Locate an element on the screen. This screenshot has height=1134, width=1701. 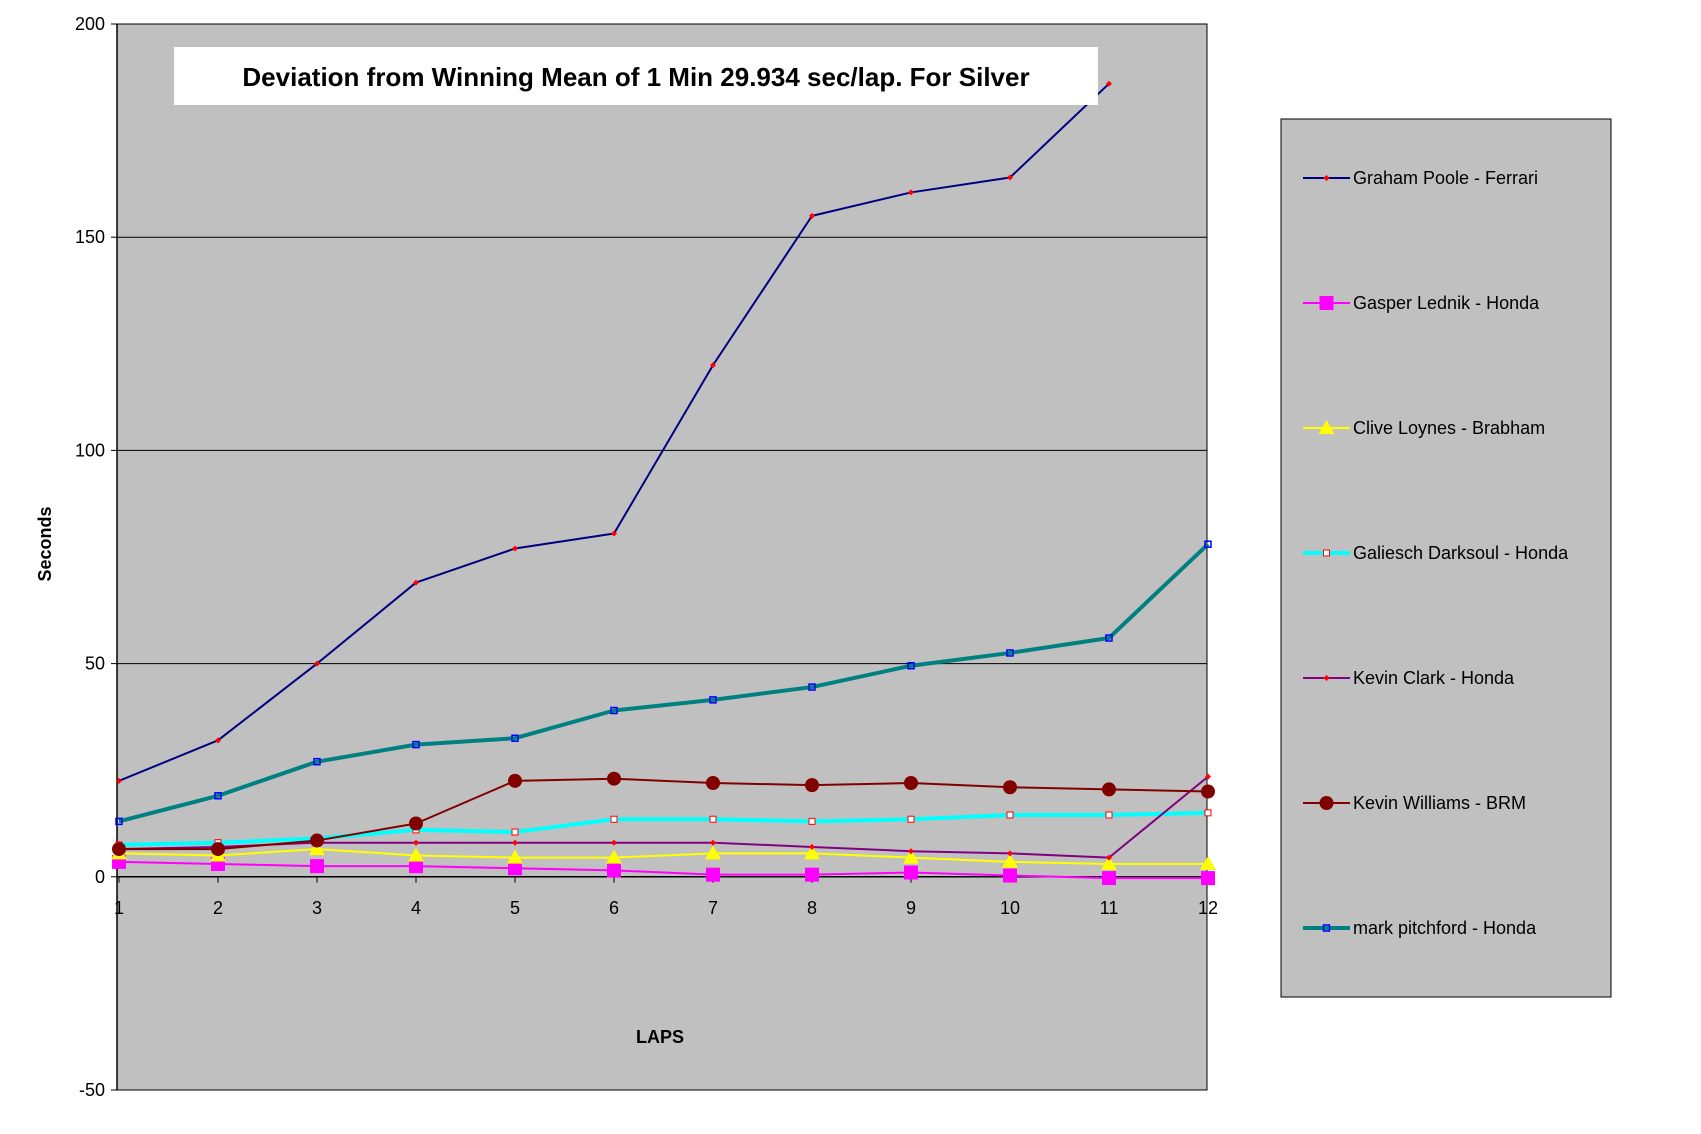
x-axis-label: LAPS is located at coordinates (660, 1037).